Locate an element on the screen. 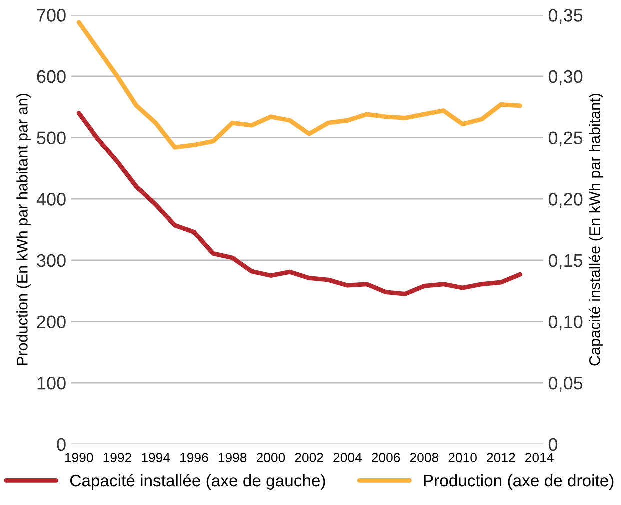  legend-label: Production (axe de droite) is located at coordinates (519, 482).